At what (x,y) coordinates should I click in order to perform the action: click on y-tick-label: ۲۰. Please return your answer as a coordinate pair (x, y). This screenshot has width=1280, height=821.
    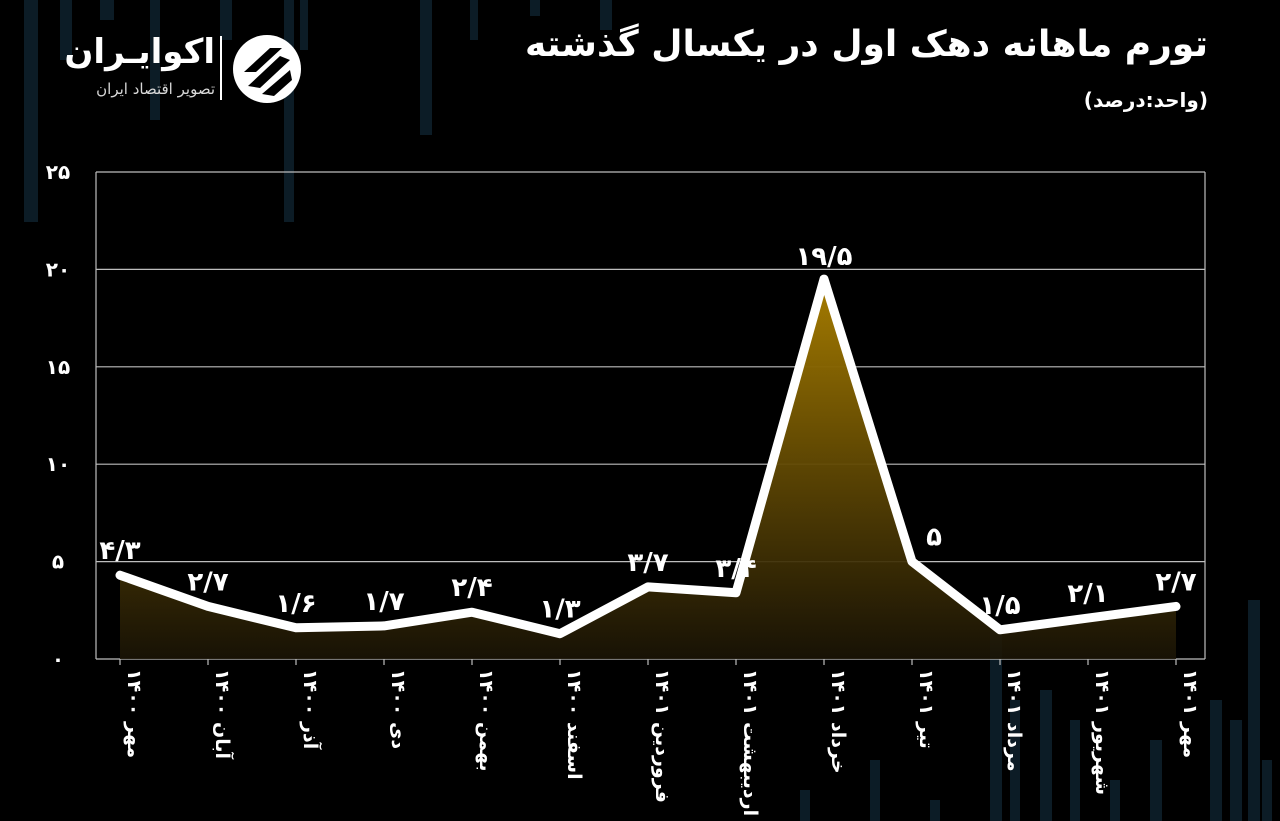
    Looking at the image, I should click on (58, 269).